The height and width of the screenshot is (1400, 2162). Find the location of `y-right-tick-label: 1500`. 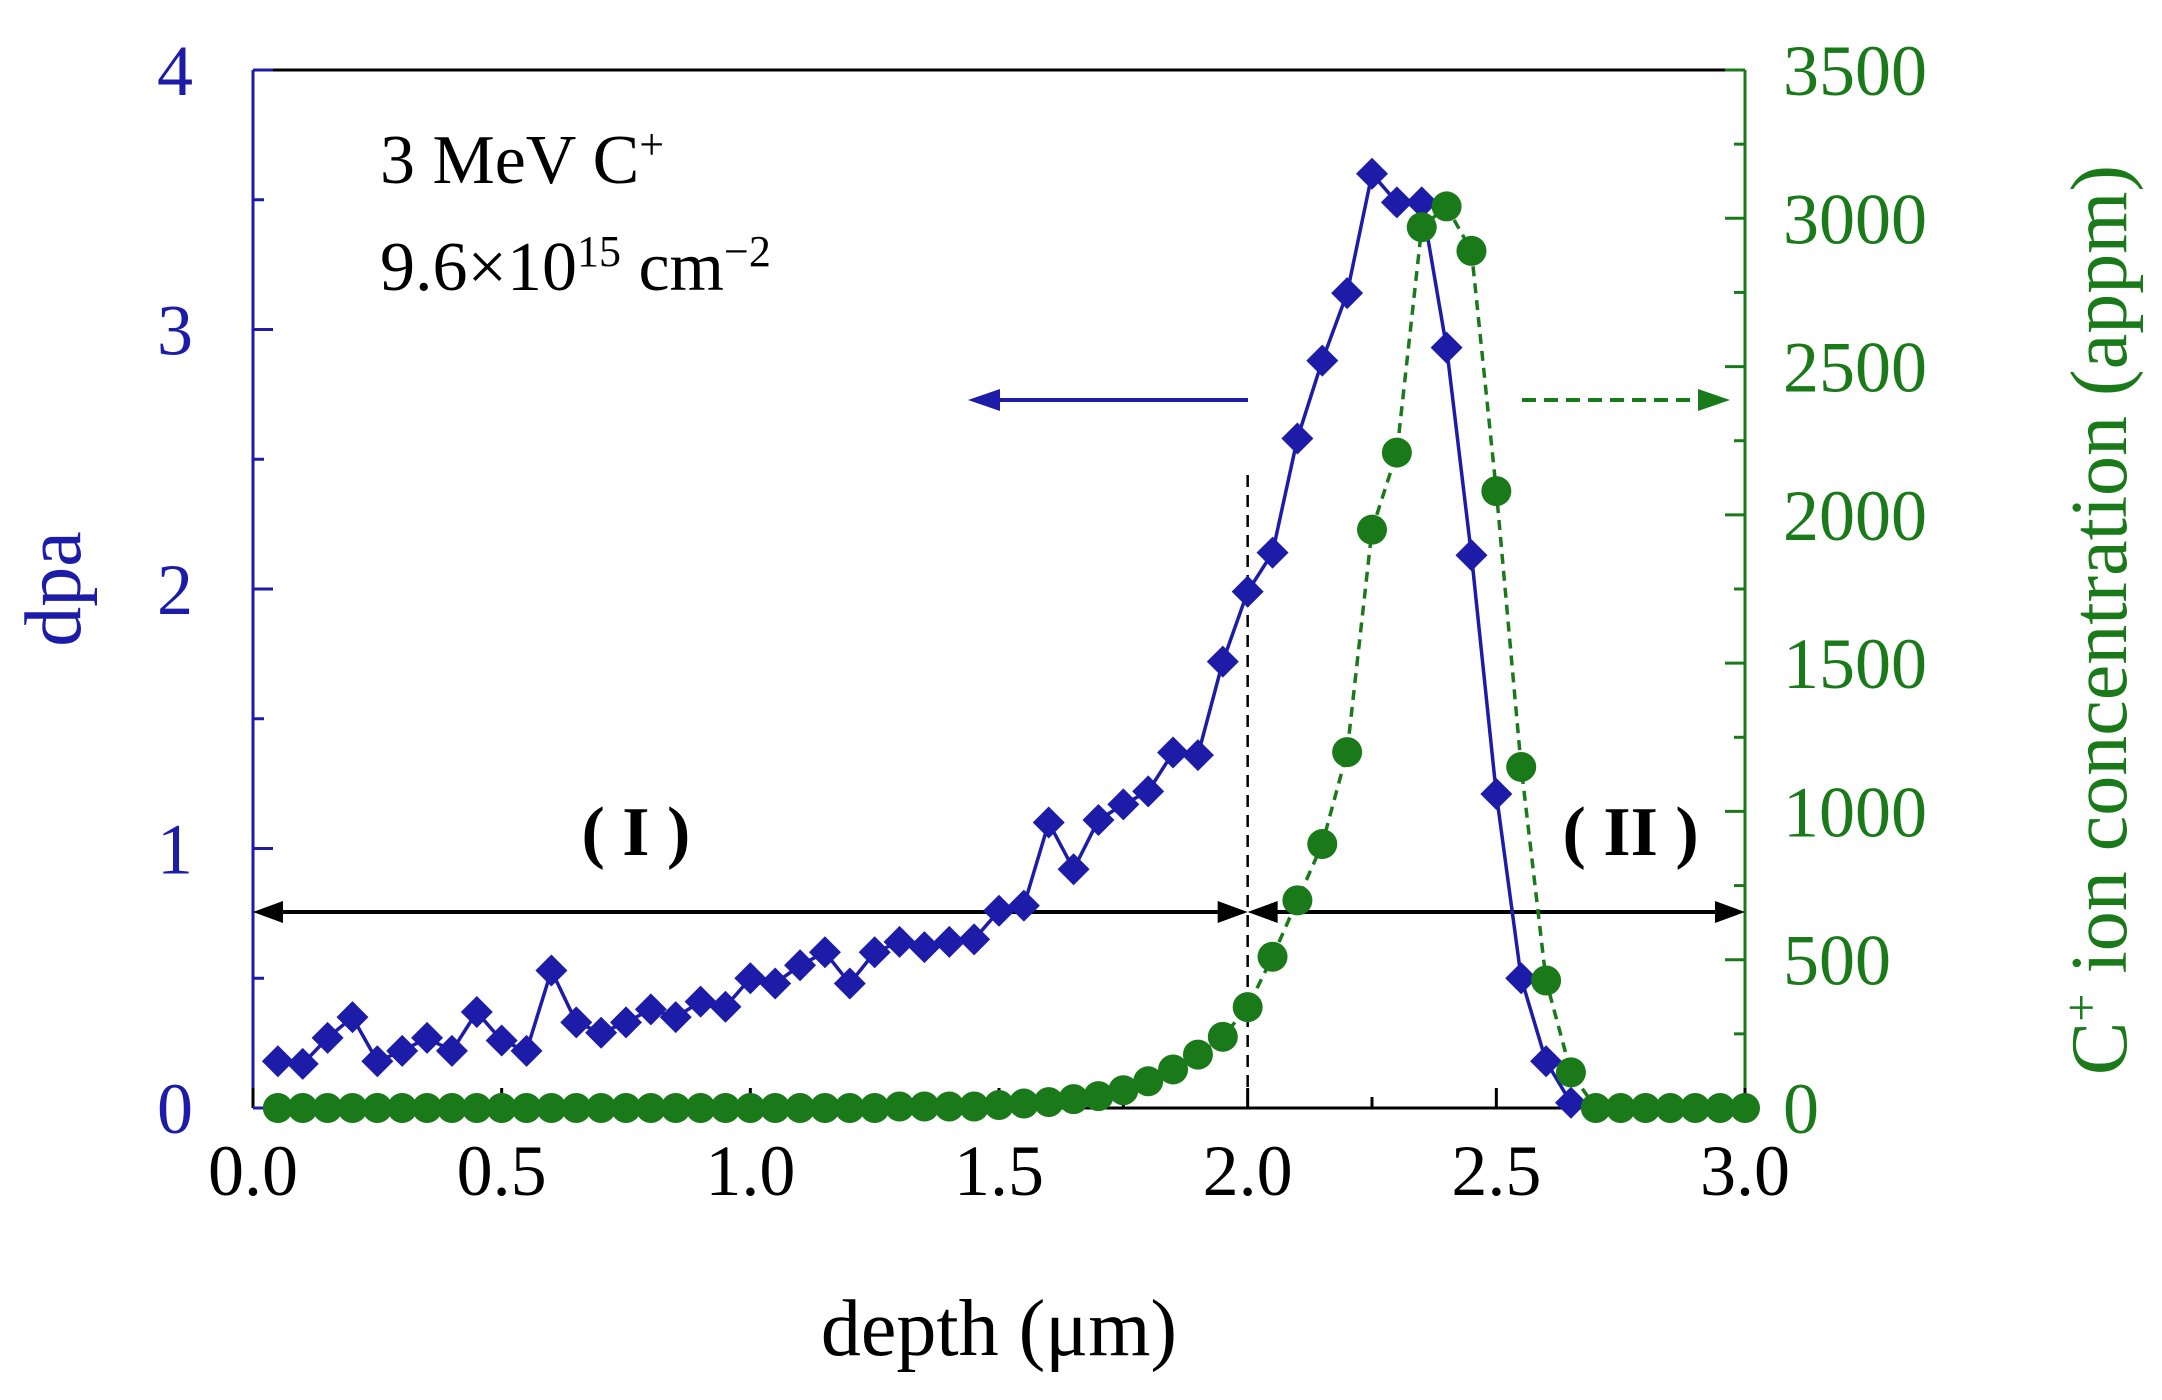

y-right-tick-label: 1500 is located at coordinates (1855, 664).